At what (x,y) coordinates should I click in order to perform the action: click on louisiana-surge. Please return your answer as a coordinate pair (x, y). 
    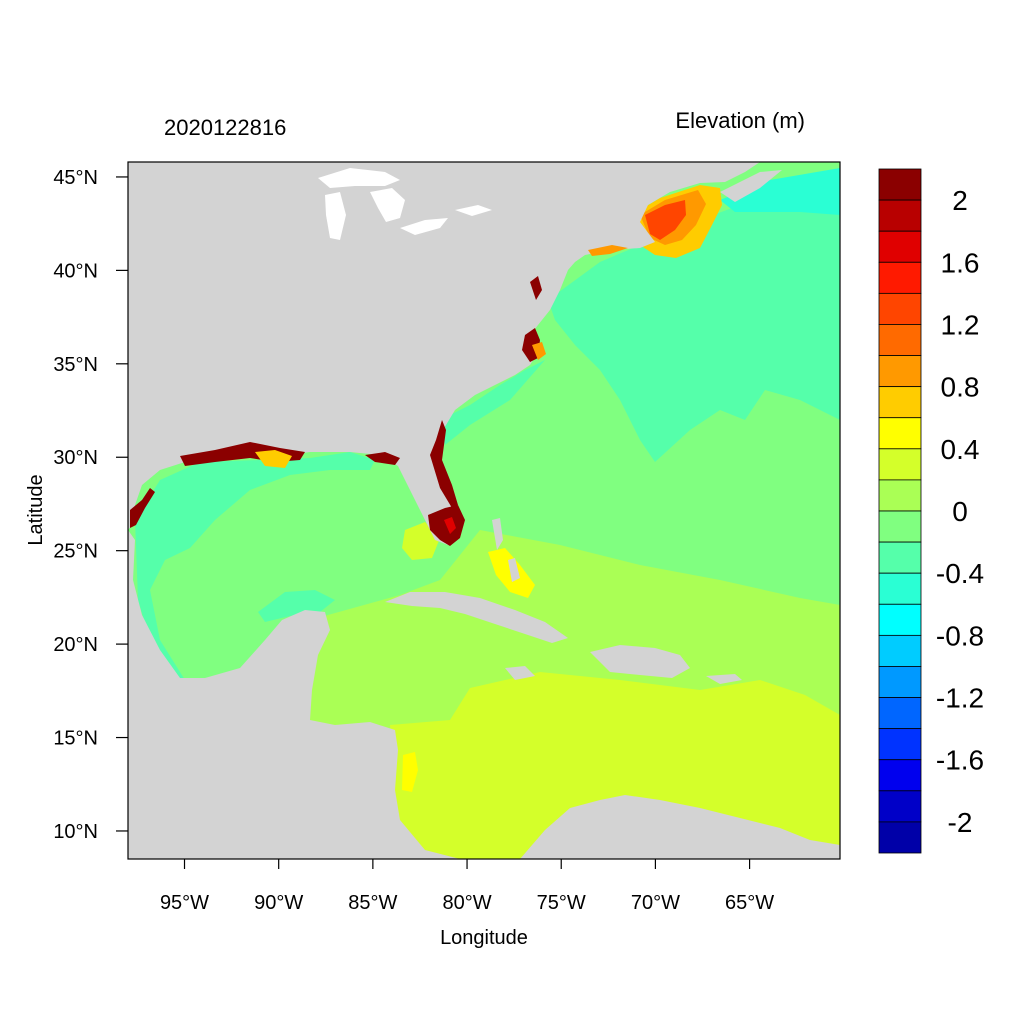
    Looking at the image, I should click on (273, 459).